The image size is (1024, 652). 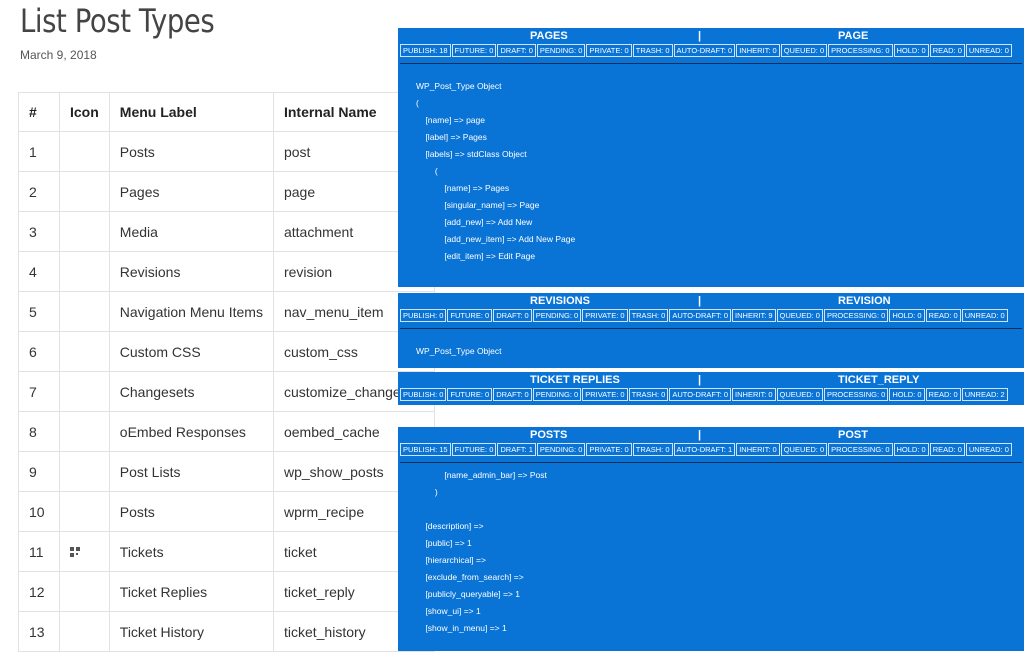 I want to click on row-menu-label: Tickets, so click(x=191, y=551).